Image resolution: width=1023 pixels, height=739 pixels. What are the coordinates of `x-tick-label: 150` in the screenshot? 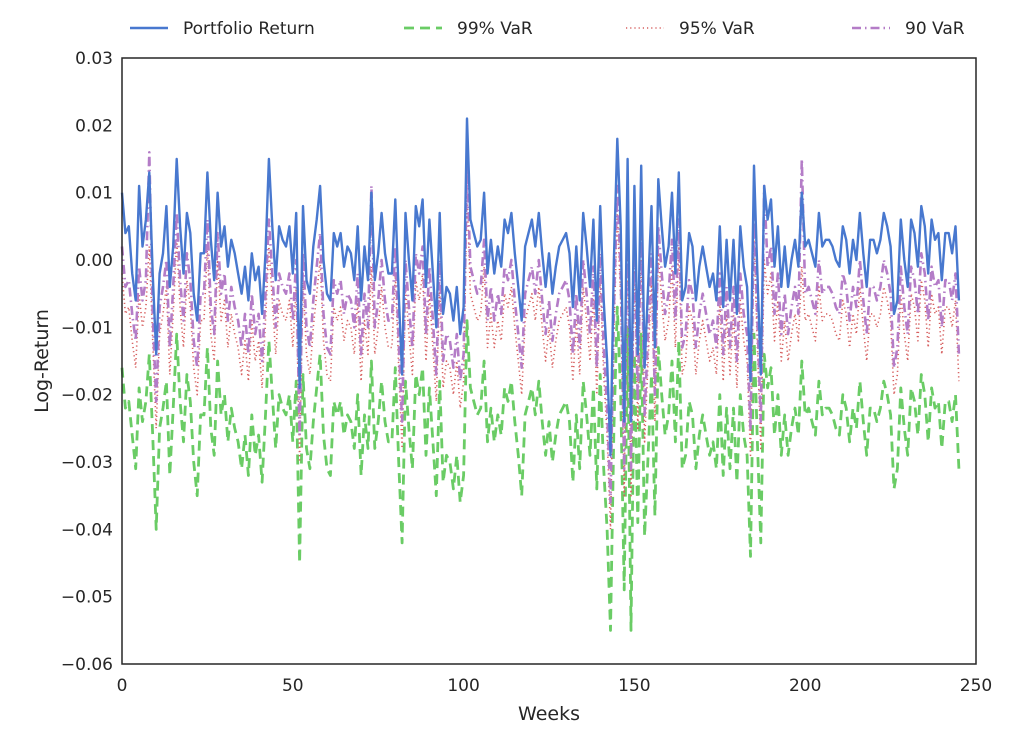 It's located at (634, 686).